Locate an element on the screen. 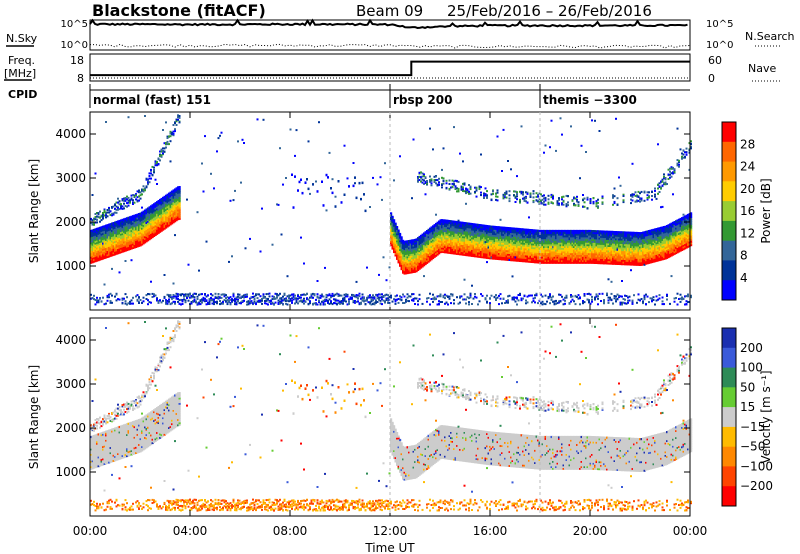  velocity-ylabel: Slant Range [km] is located at coordinates (34, 417).